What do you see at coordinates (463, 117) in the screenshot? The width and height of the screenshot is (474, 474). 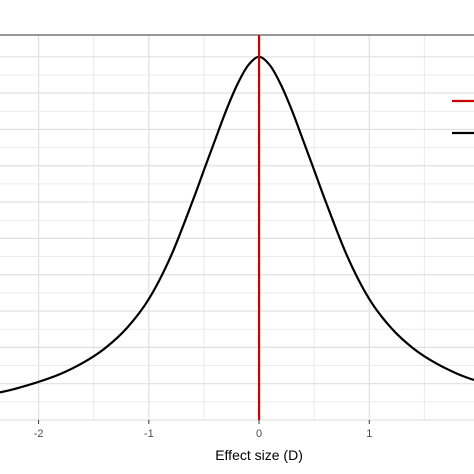 I see `legend` at bounding box center [463, 117].